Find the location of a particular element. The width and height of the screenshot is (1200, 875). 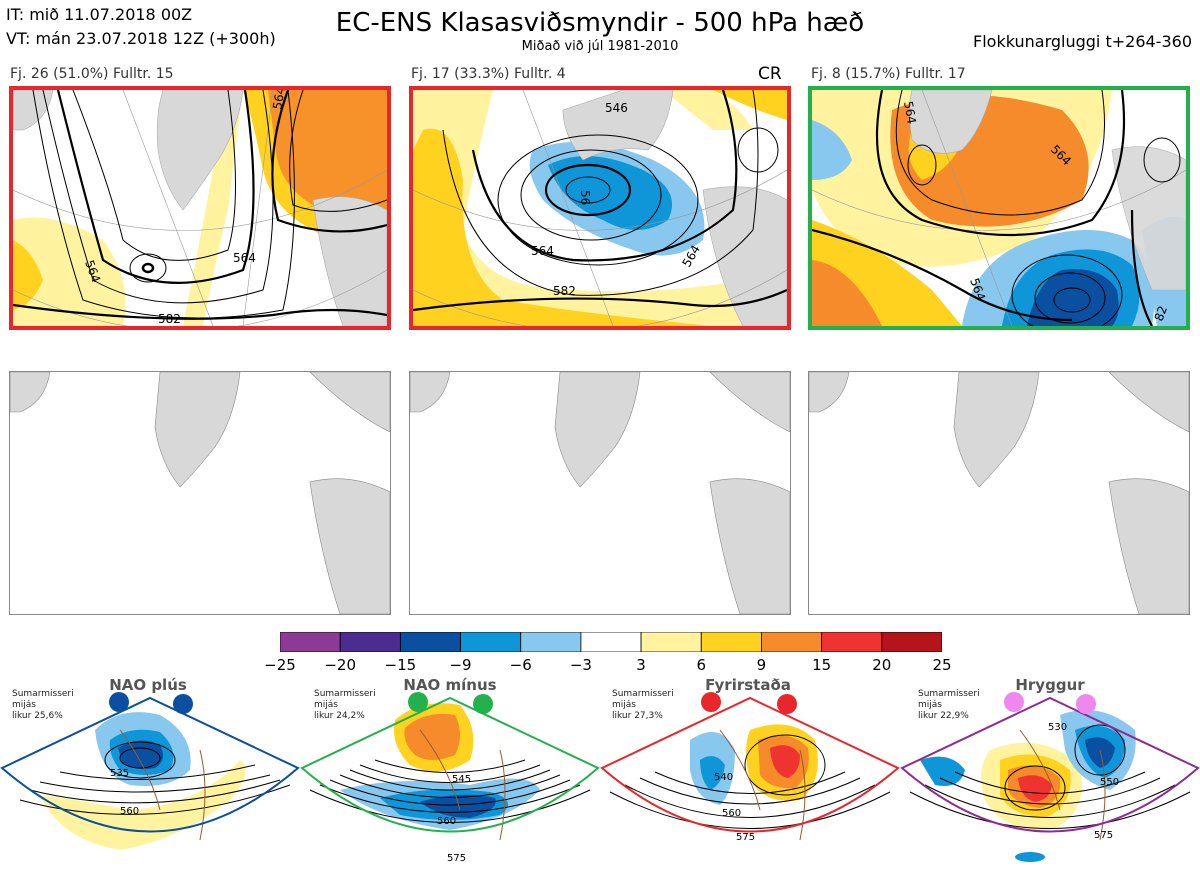

colorbar is located at coordinates (611, 642).